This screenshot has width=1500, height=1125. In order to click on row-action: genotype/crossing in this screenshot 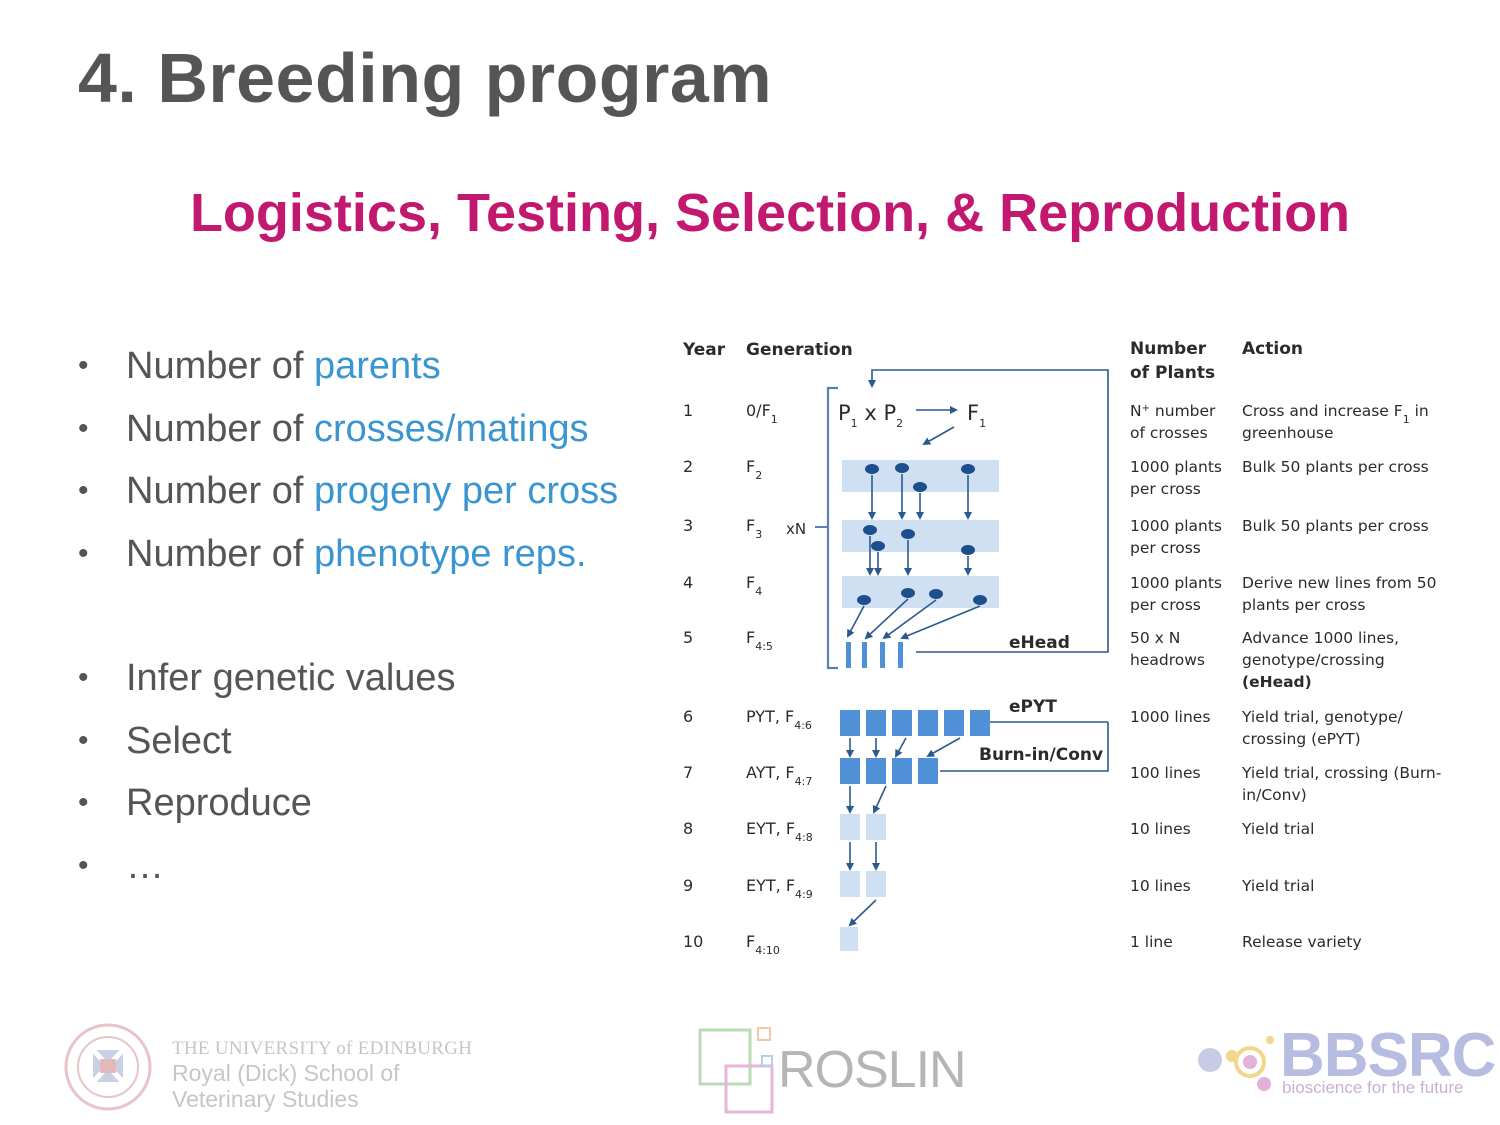, I will do `click(1313, 660)`.